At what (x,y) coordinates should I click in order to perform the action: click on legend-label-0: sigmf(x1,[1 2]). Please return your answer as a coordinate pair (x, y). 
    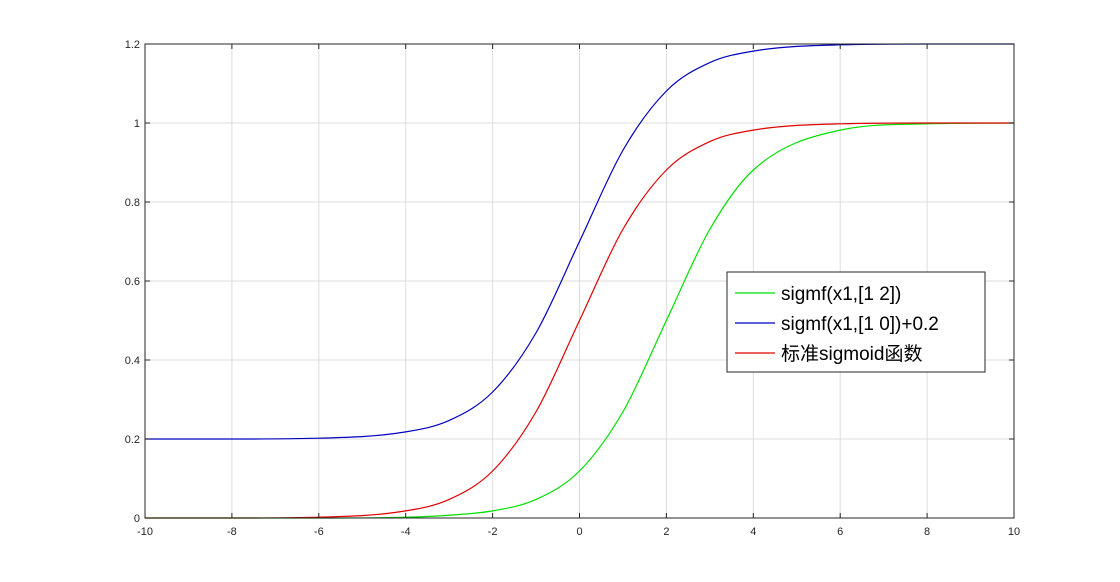
    Looking at the image, I should click on (841, 294).